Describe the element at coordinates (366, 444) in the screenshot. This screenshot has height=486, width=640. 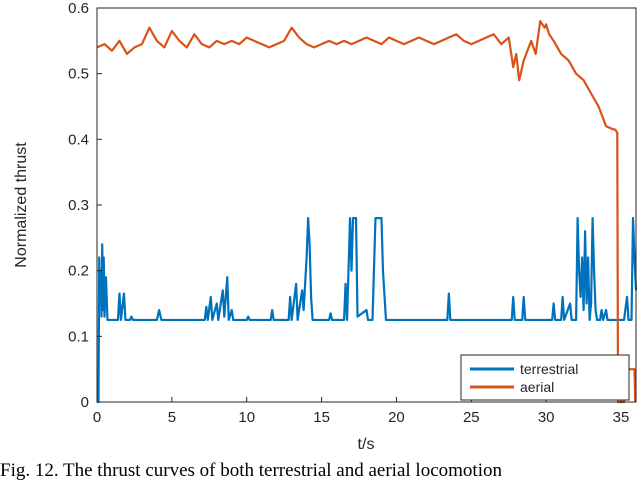
I see `x-axis-label: t/s` at that location.